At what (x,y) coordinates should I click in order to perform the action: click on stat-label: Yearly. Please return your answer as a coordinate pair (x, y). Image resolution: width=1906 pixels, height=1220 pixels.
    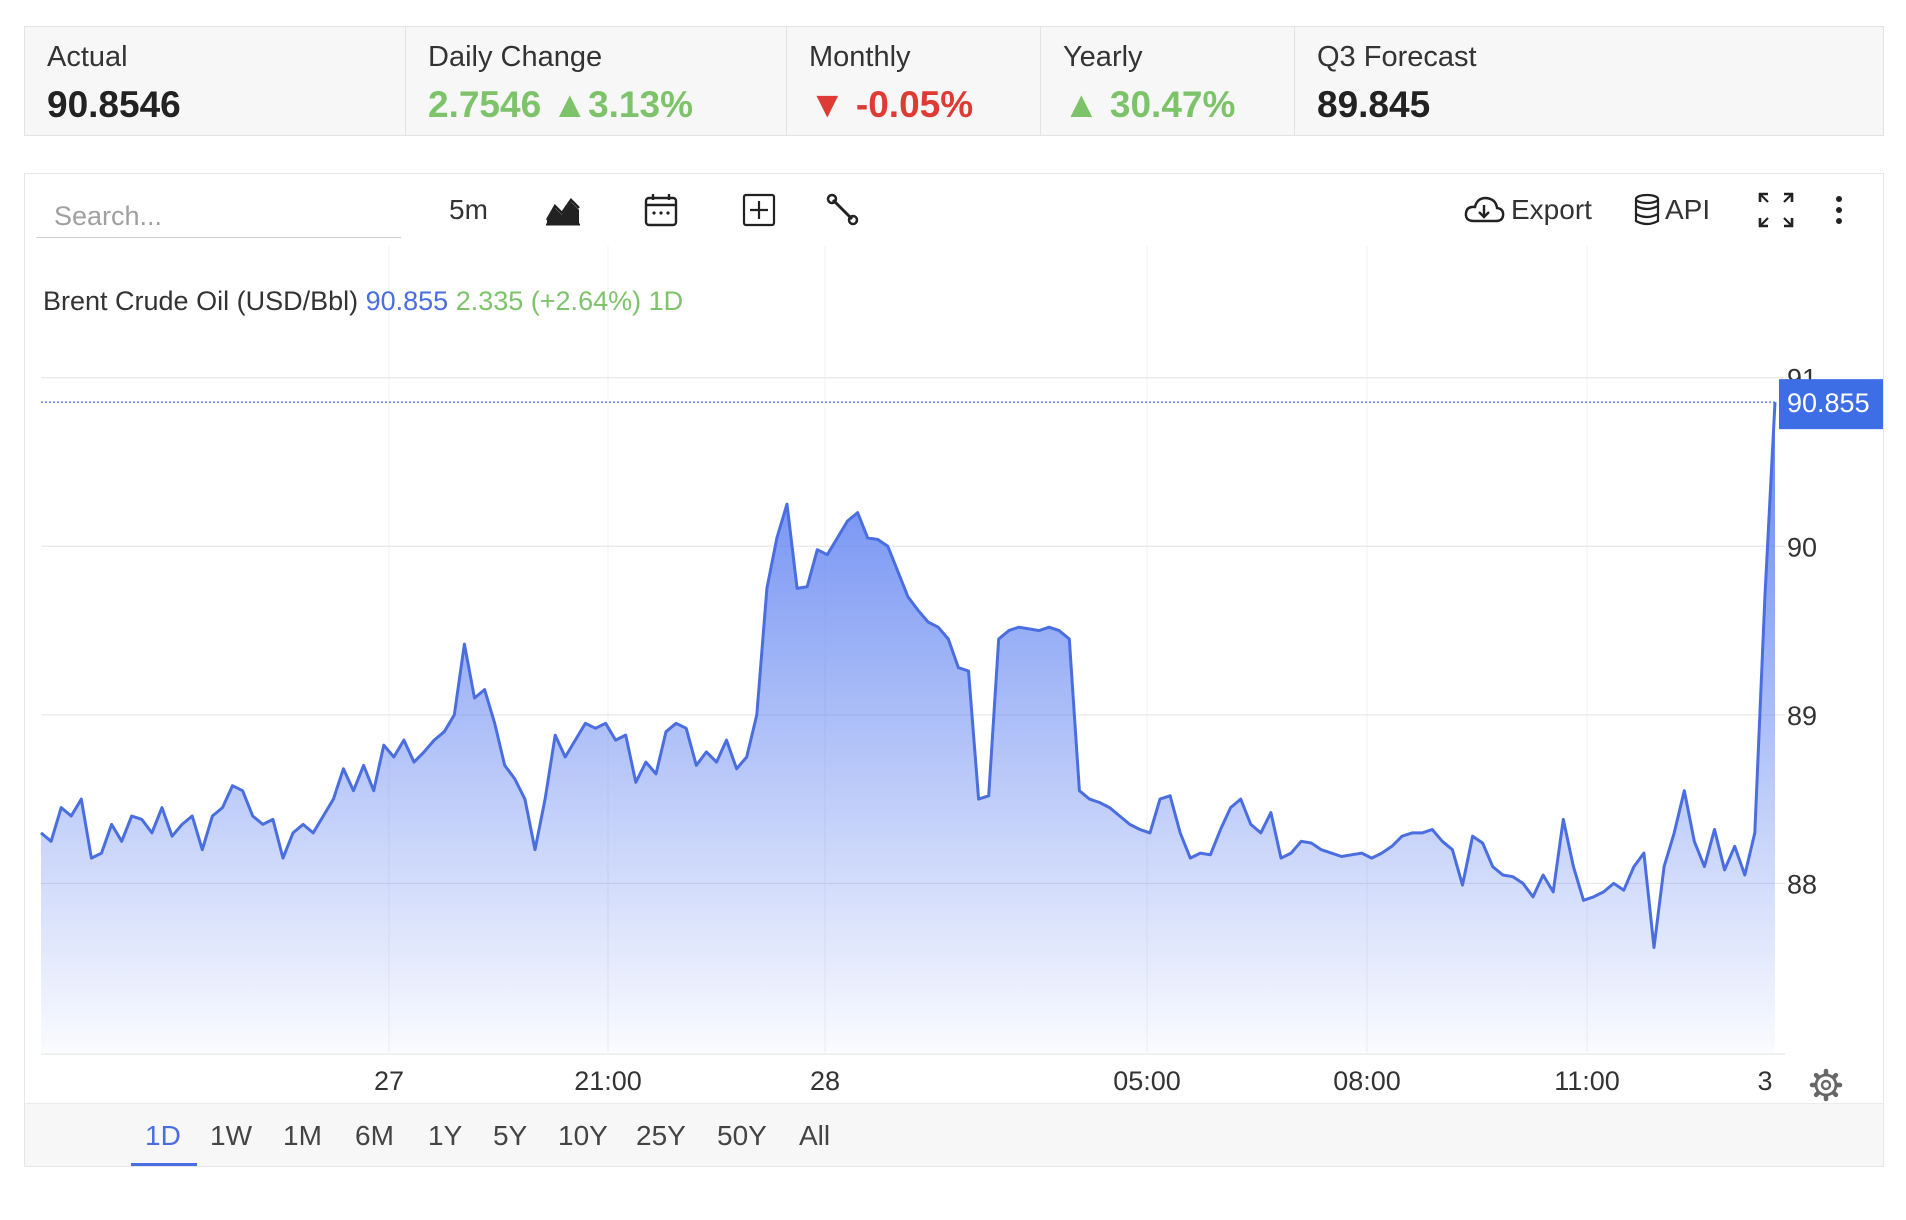
    Looking at the image, I should click on (1103, 57).